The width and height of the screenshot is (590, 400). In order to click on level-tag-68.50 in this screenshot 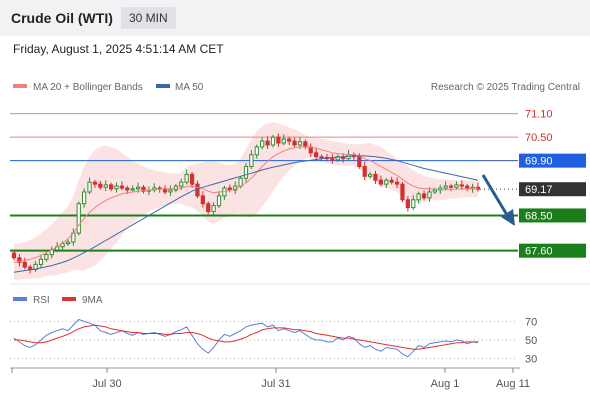, I will do `click(552, 215)`.